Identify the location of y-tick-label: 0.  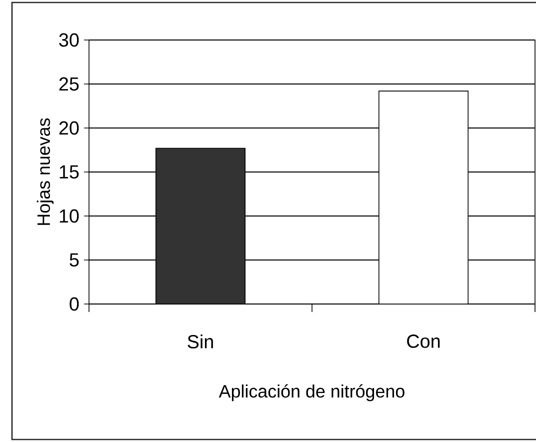
(74, 304).